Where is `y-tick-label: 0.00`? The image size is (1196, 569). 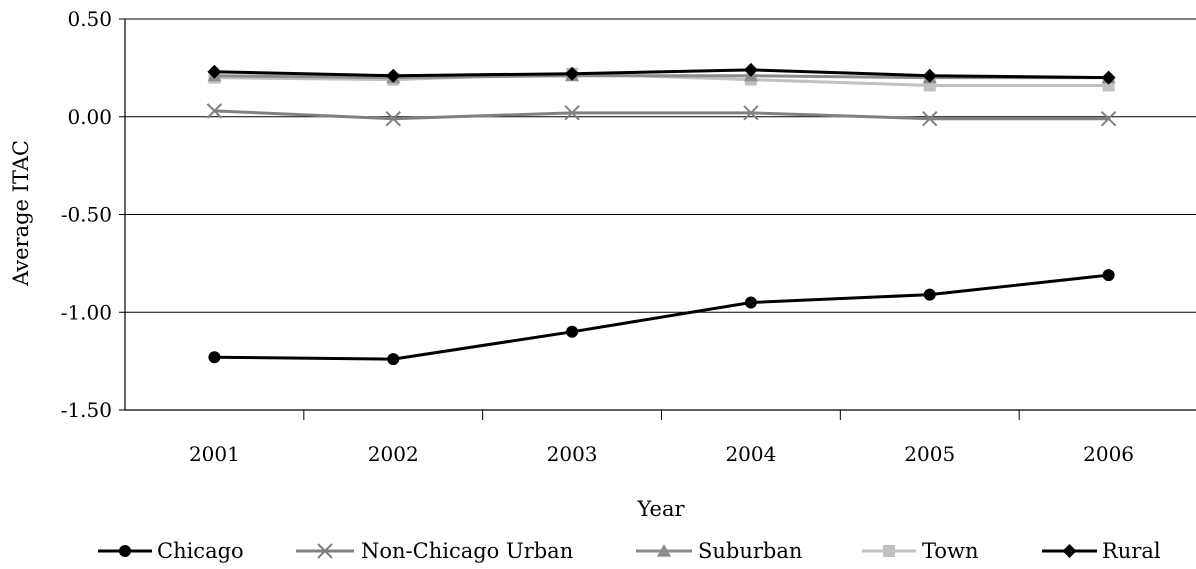
y-tick-label: 0.00 is located at coordinates (89, 117).